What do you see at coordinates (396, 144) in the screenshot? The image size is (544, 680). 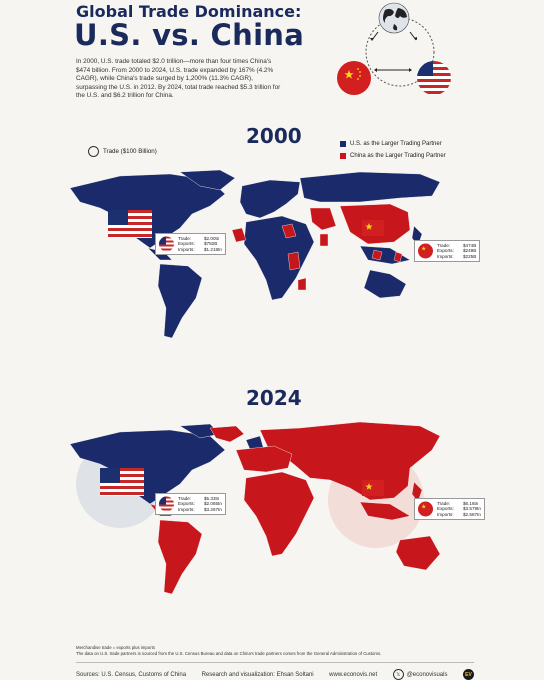 I see `legend-us-label: U.S. as the Larger Trading Partner` at bounding box center [396, 144].